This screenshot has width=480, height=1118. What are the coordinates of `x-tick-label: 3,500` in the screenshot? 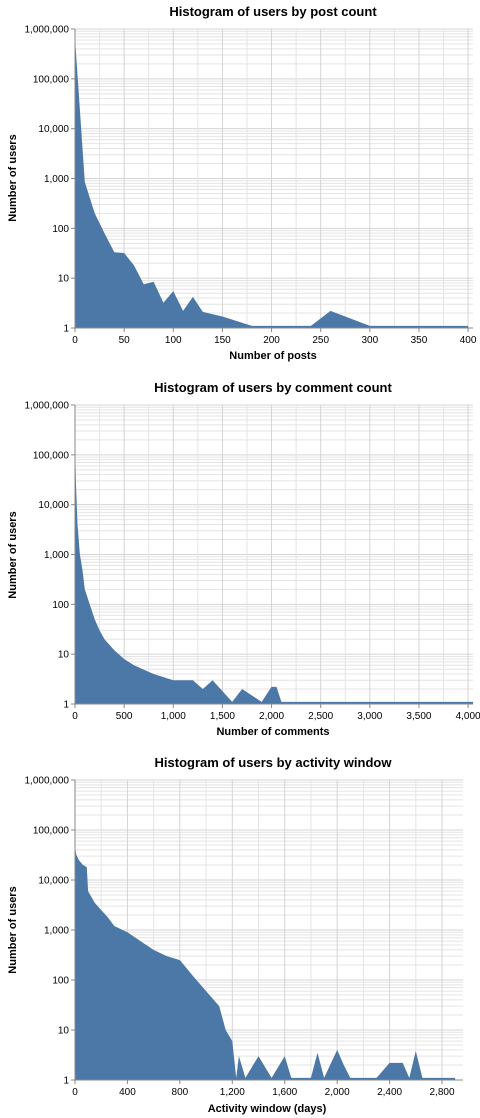 It's located at (418, 716).